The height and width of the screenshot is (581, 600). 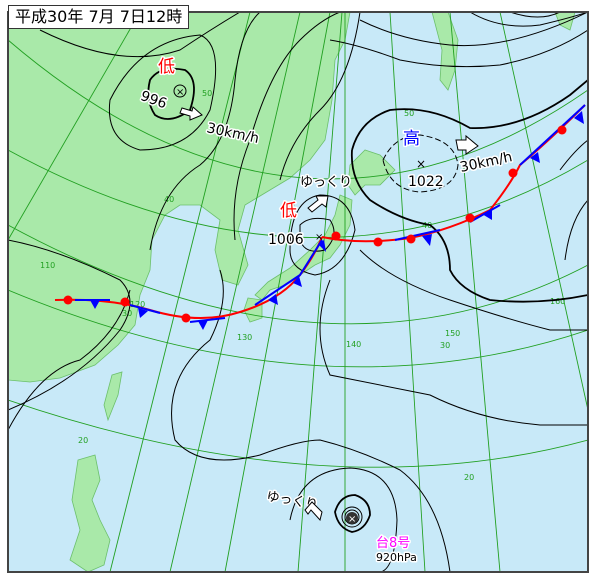 I want to click on philippines, so click(x=90, y=513).